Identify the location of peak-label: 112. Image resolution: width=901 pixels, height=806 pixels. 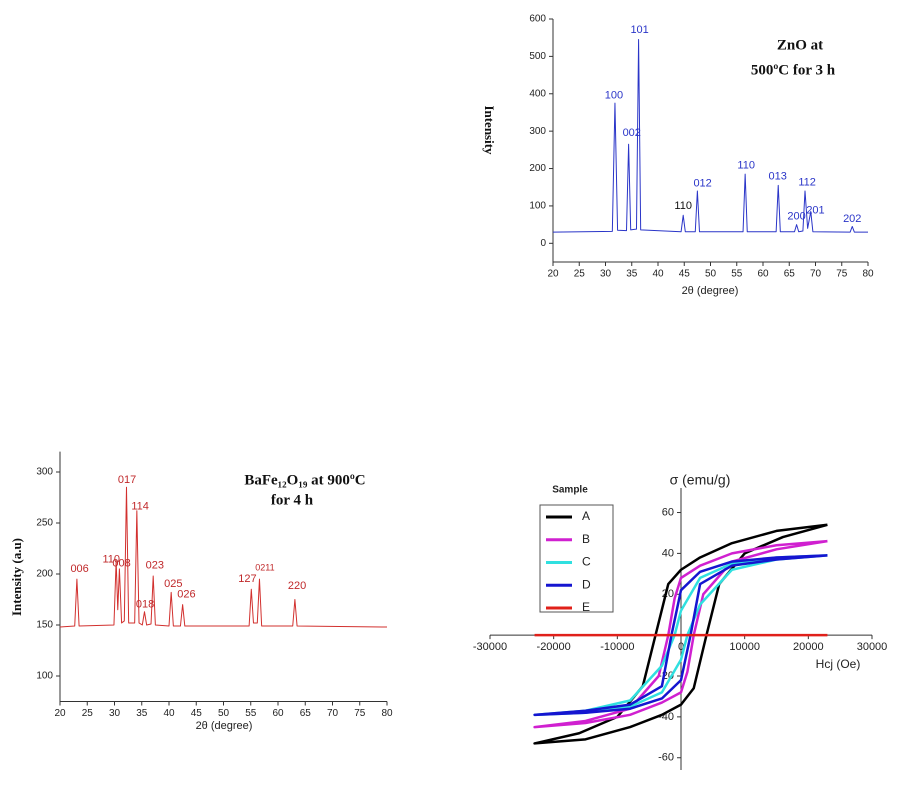
(807, 183).